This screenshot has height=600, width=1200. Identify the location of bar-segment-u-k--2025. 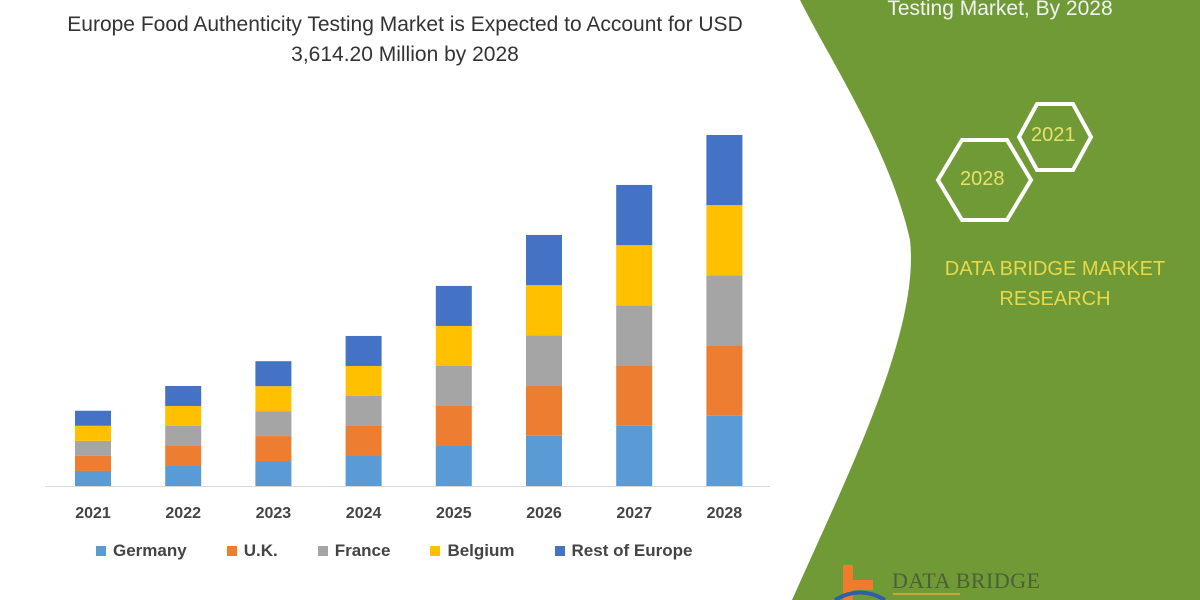
(453, 425).